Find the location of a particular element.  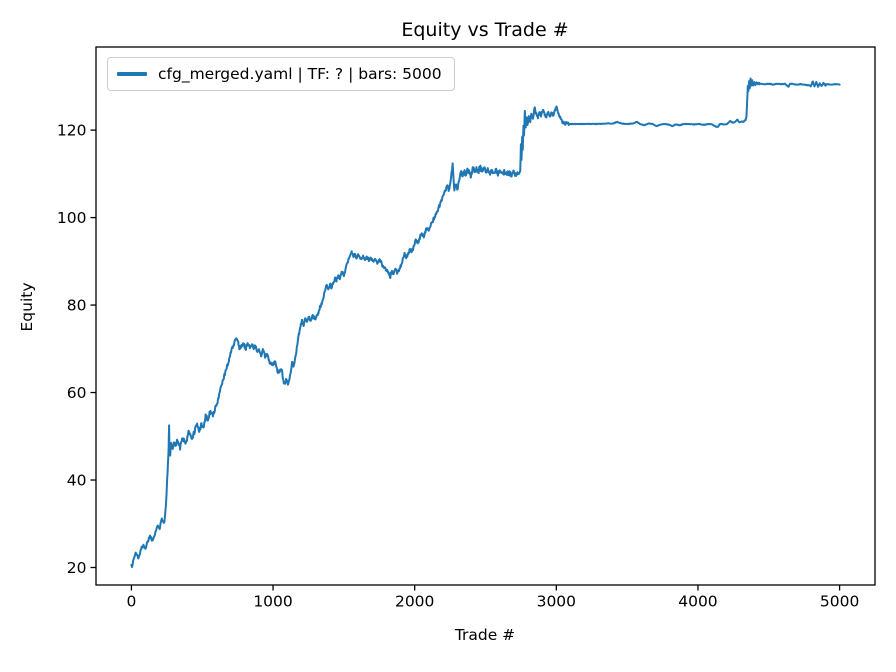

legend-label: cfg_merged.yaml | TF: ? | bars: 5000 is located at coordinates (300, 74).